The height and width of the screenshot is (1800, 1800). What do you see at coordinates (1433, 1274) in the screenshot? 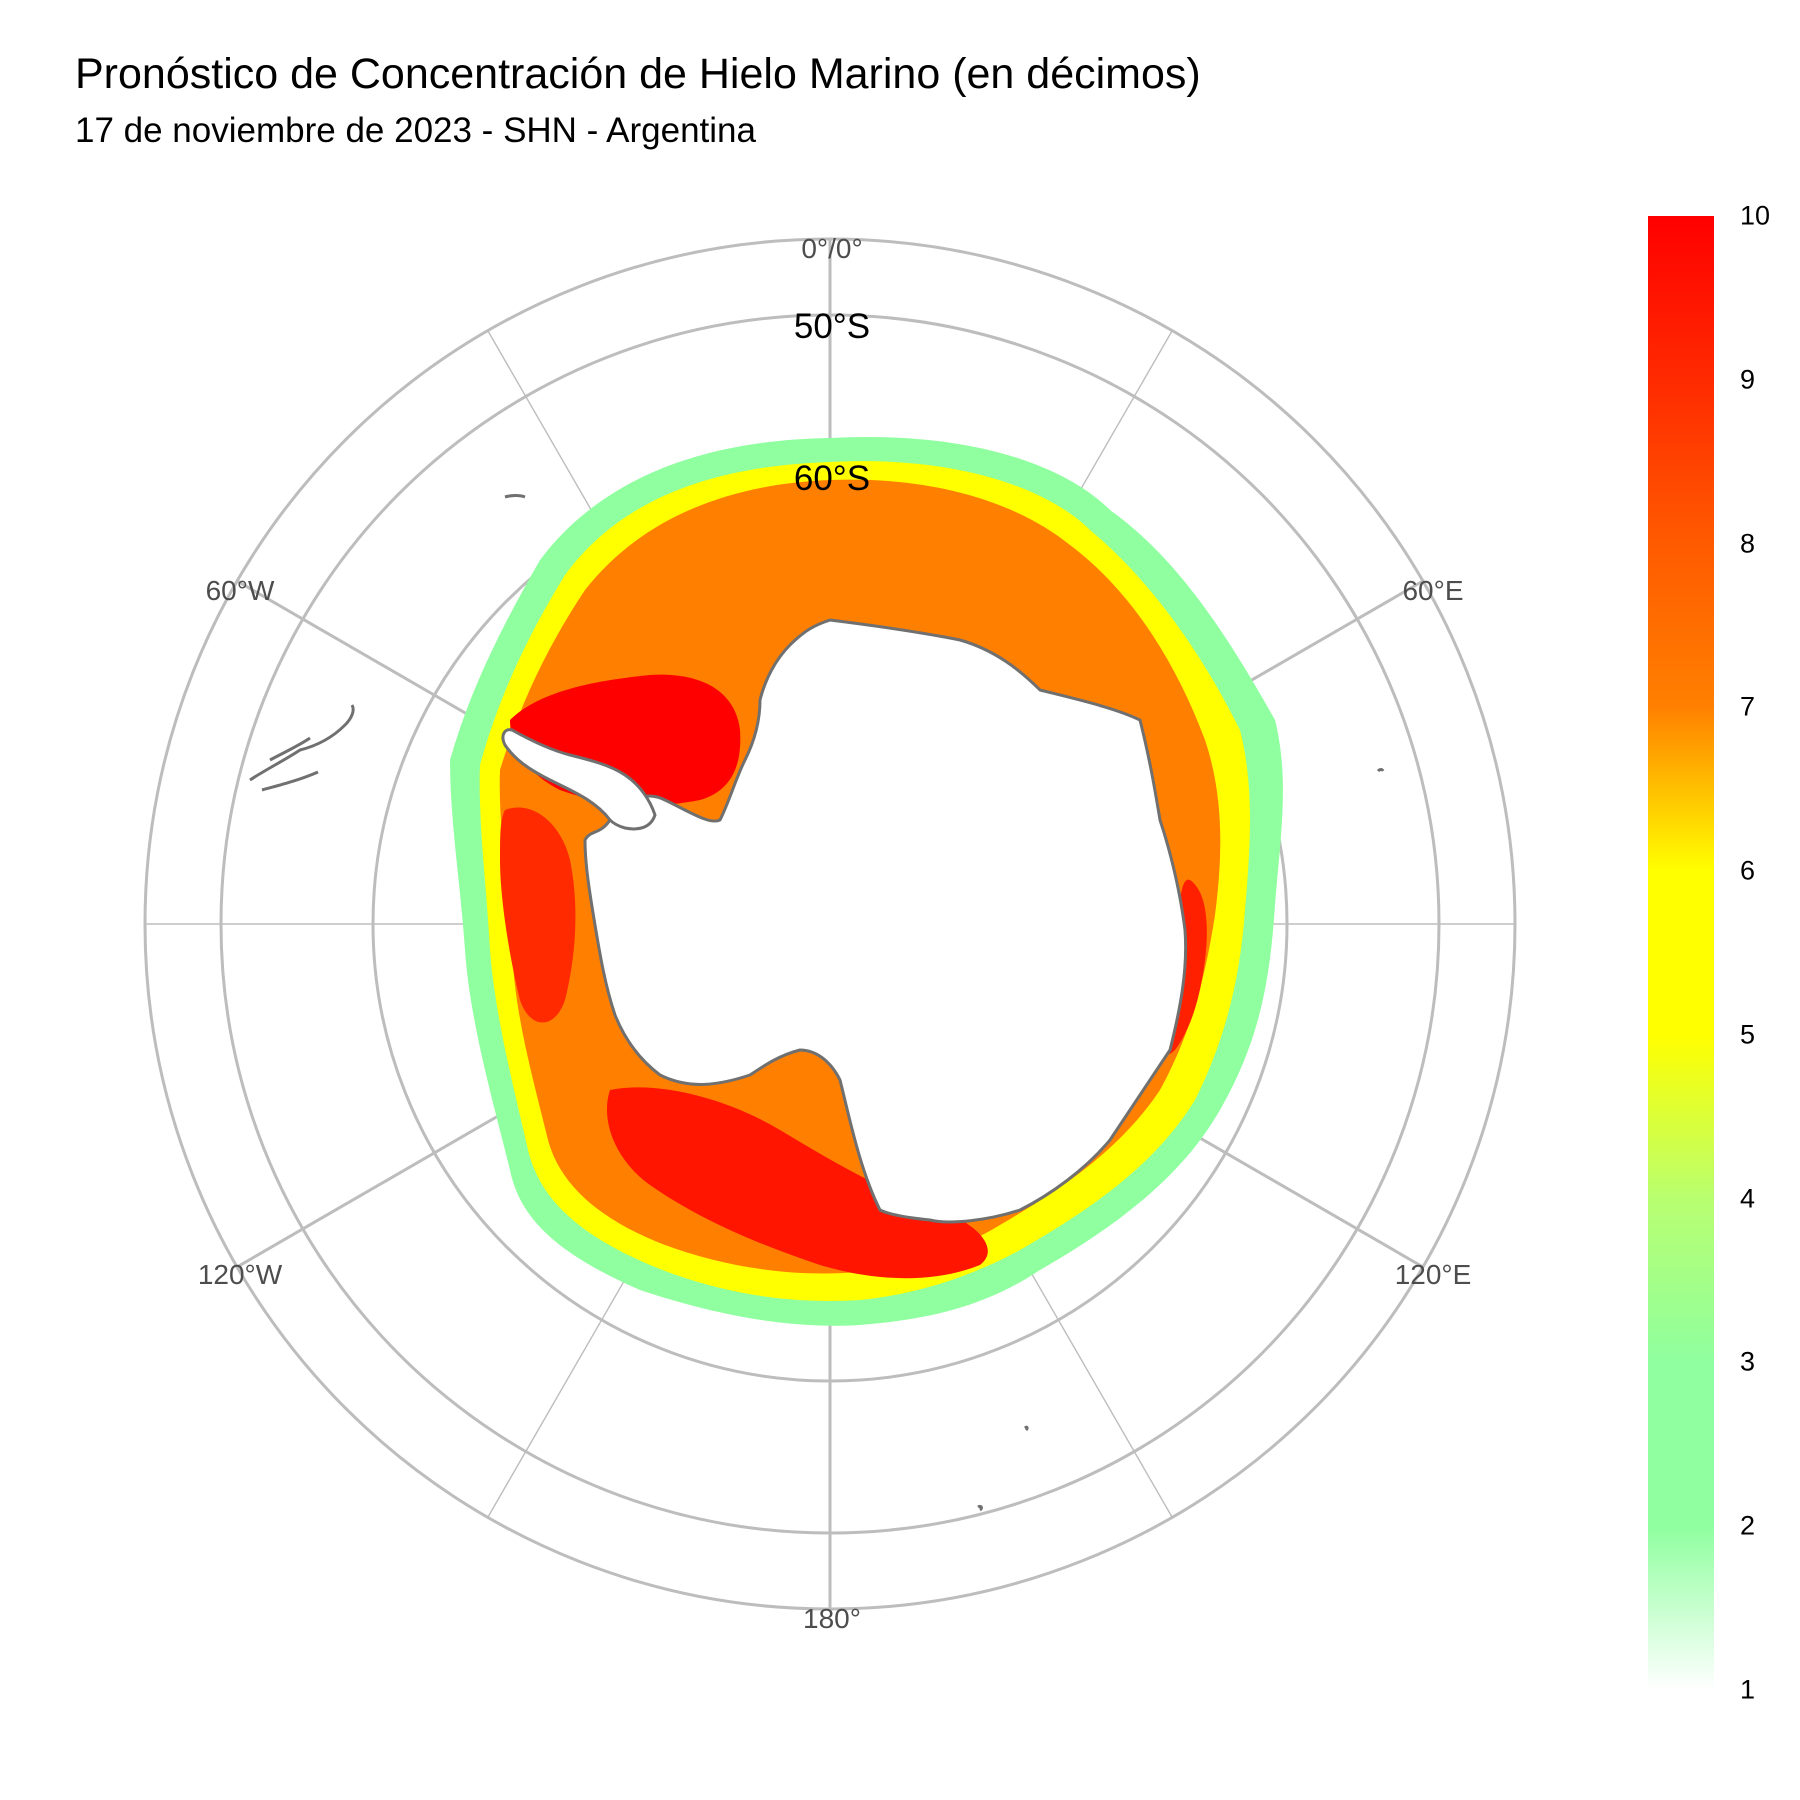
I see `lon-label-120e: 120°E` at bounding box center [1433, 1274].